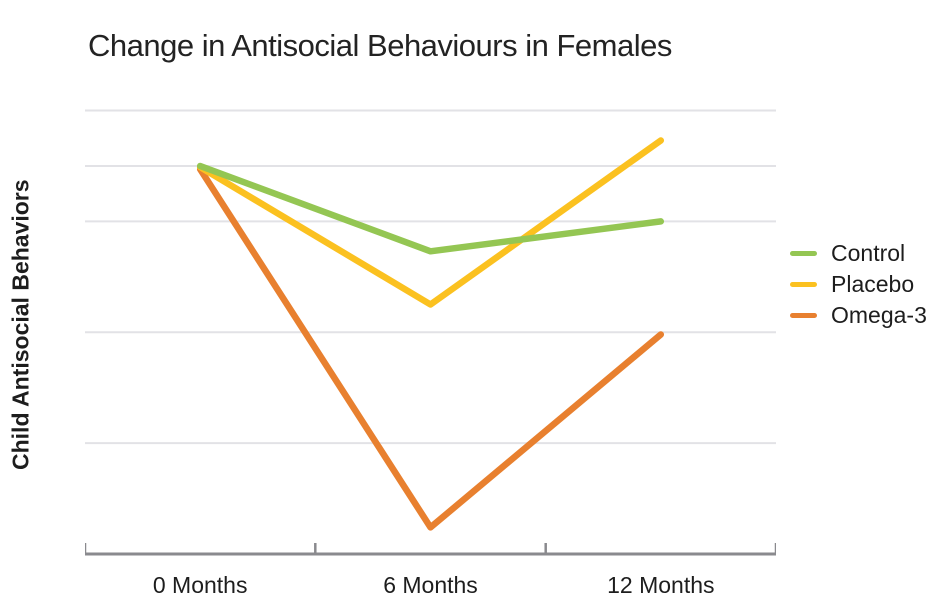 The image size is (950, 615). I want to click on y-axis-label: Child Antisocial Behaviors, so click(20, 325).